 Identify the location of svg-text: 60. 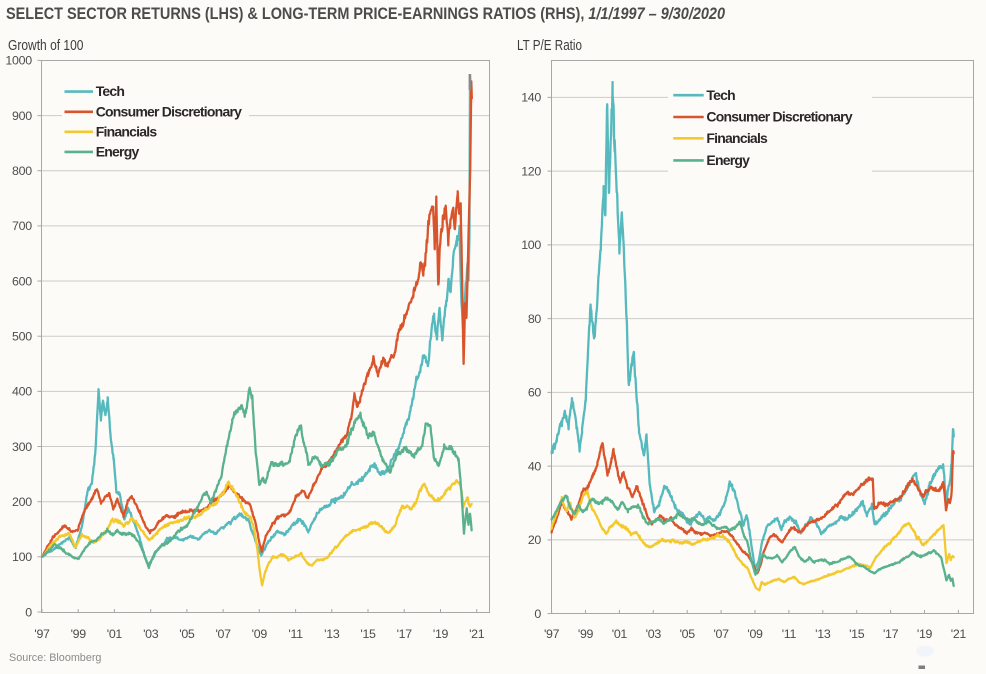
(535, 393).